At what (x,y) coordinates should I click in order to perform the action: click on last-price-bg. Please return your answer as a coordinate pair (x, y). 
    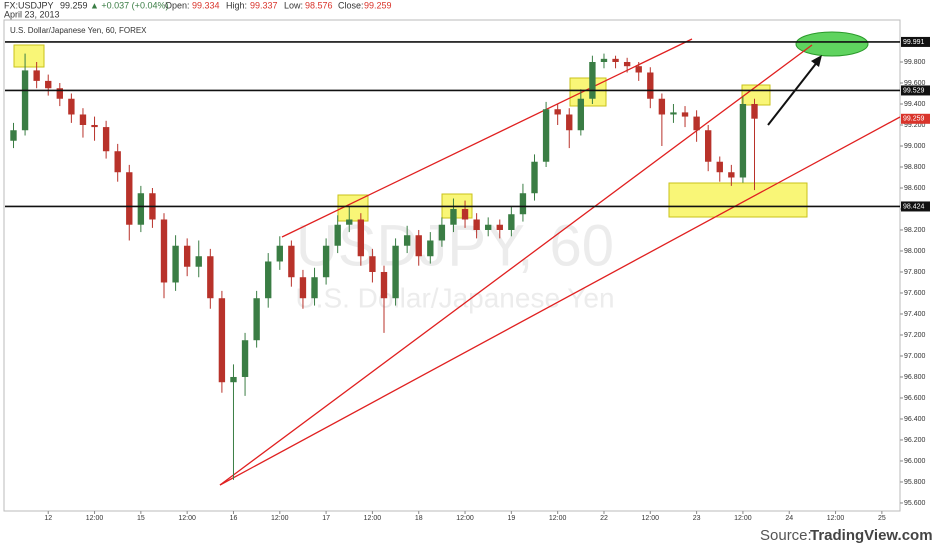
    Looking at the image, I should click on (915, 118).